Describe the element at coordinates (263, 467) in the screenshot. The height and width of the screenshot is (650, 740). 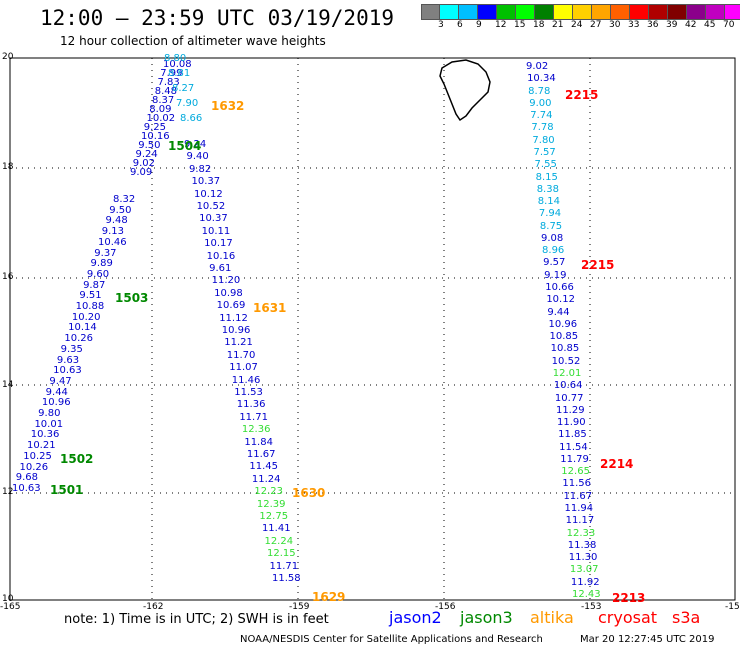
I see `wave-height-value: 11.45` at that location.